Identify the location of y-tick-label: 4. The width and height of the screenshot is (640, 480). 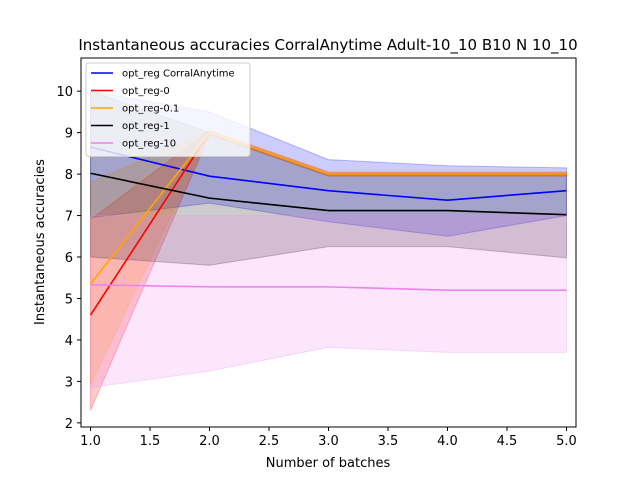
(69, 341).